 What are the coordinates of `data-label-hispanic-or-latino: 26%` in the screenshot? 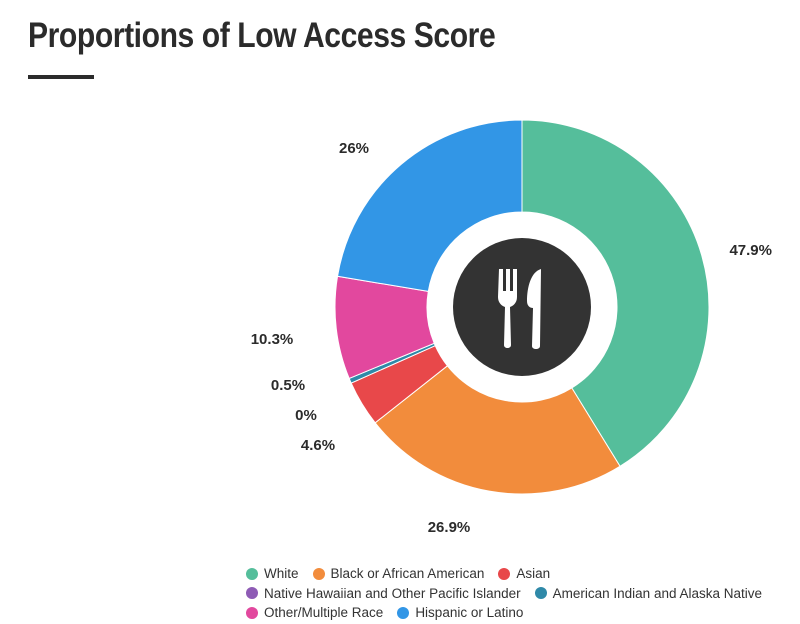 It's located at (354, 148).